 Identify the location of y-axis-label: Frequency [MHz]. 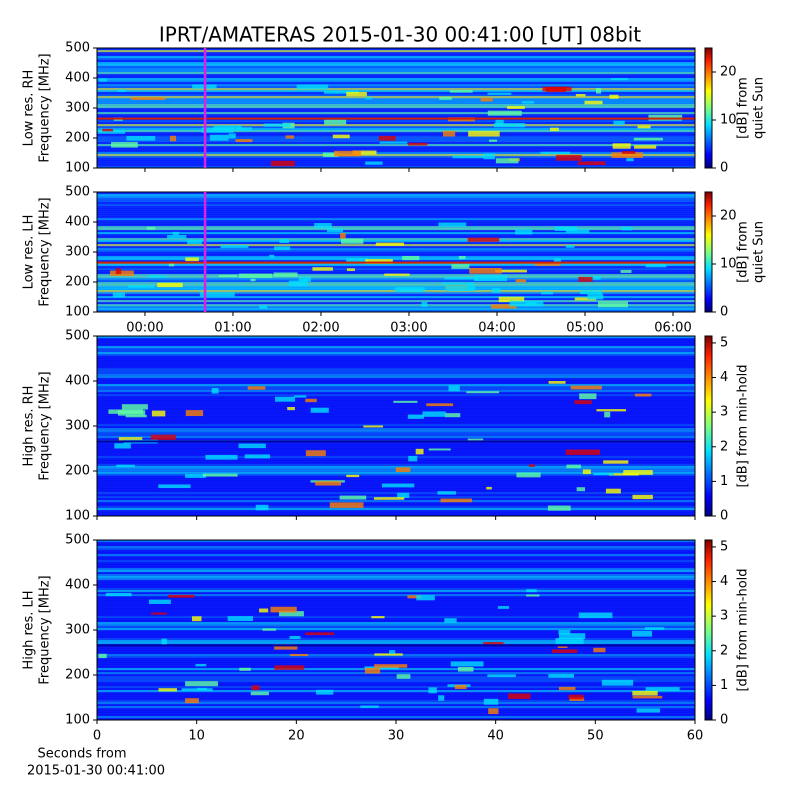
(45, 251).